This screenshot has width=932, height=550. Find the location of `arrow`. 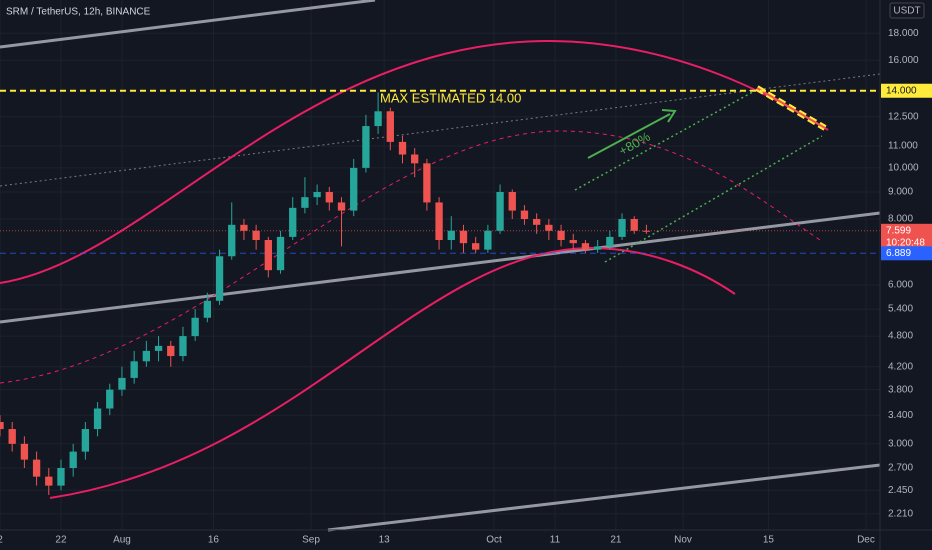

arrow is located at coordinates (629, 136).